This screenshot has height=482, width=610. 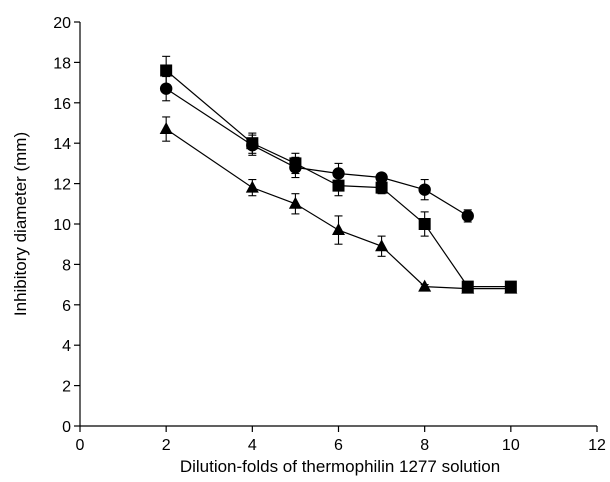 I want to click on y-tick-label-2: 2, so click(x=66, y=387).